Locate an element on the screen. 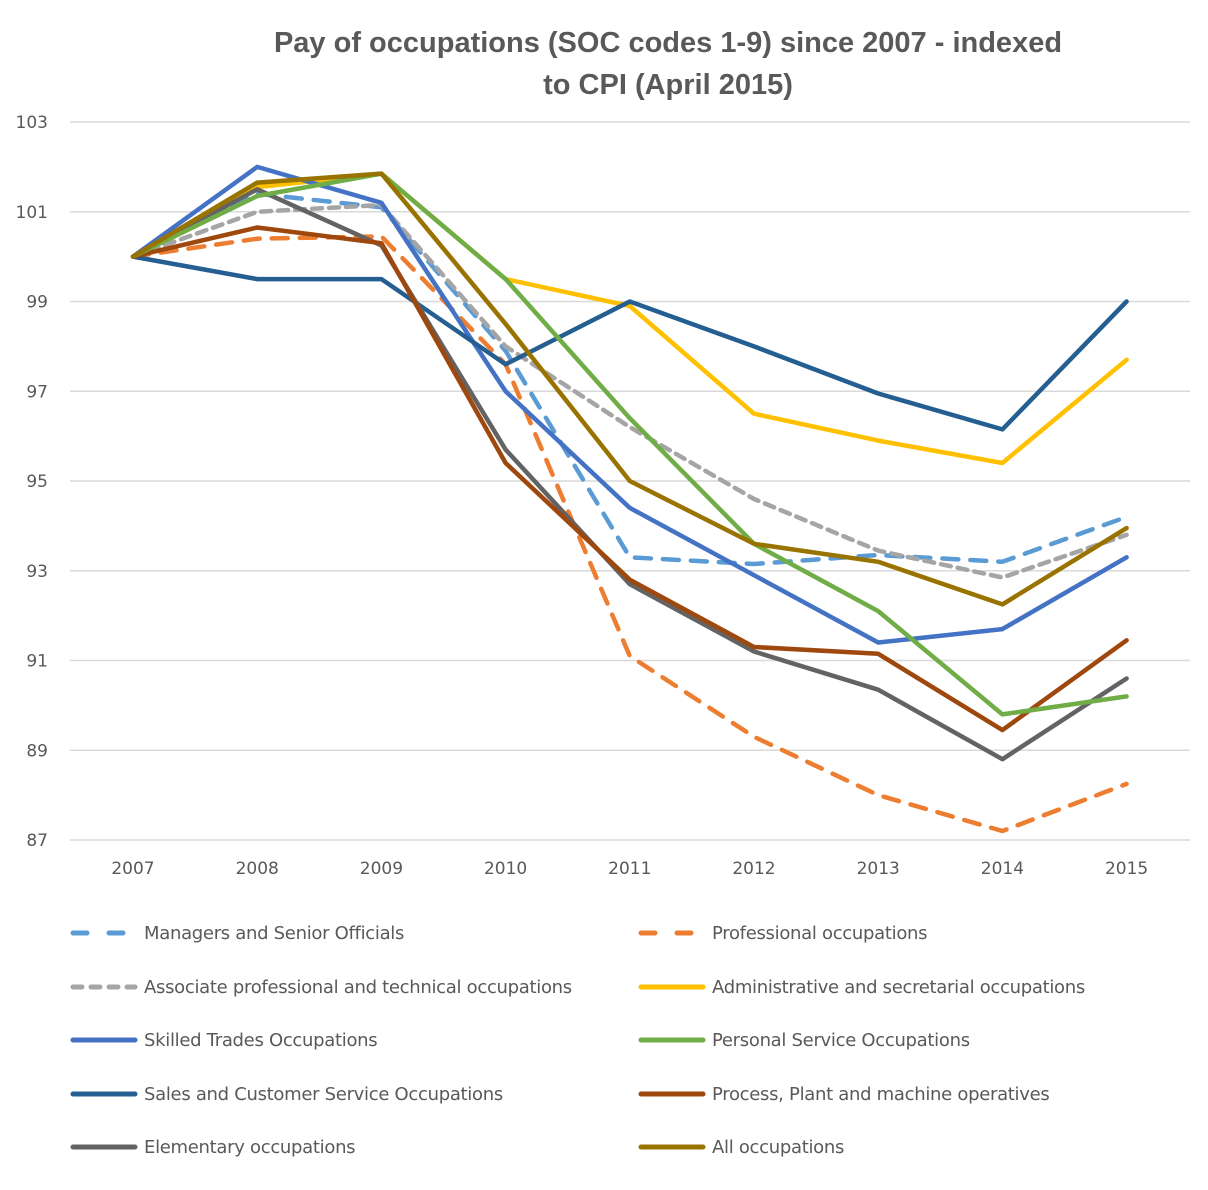 The image size is (1208, 1190). x-tick-label: 2009 is located at coordinates (381, 869).